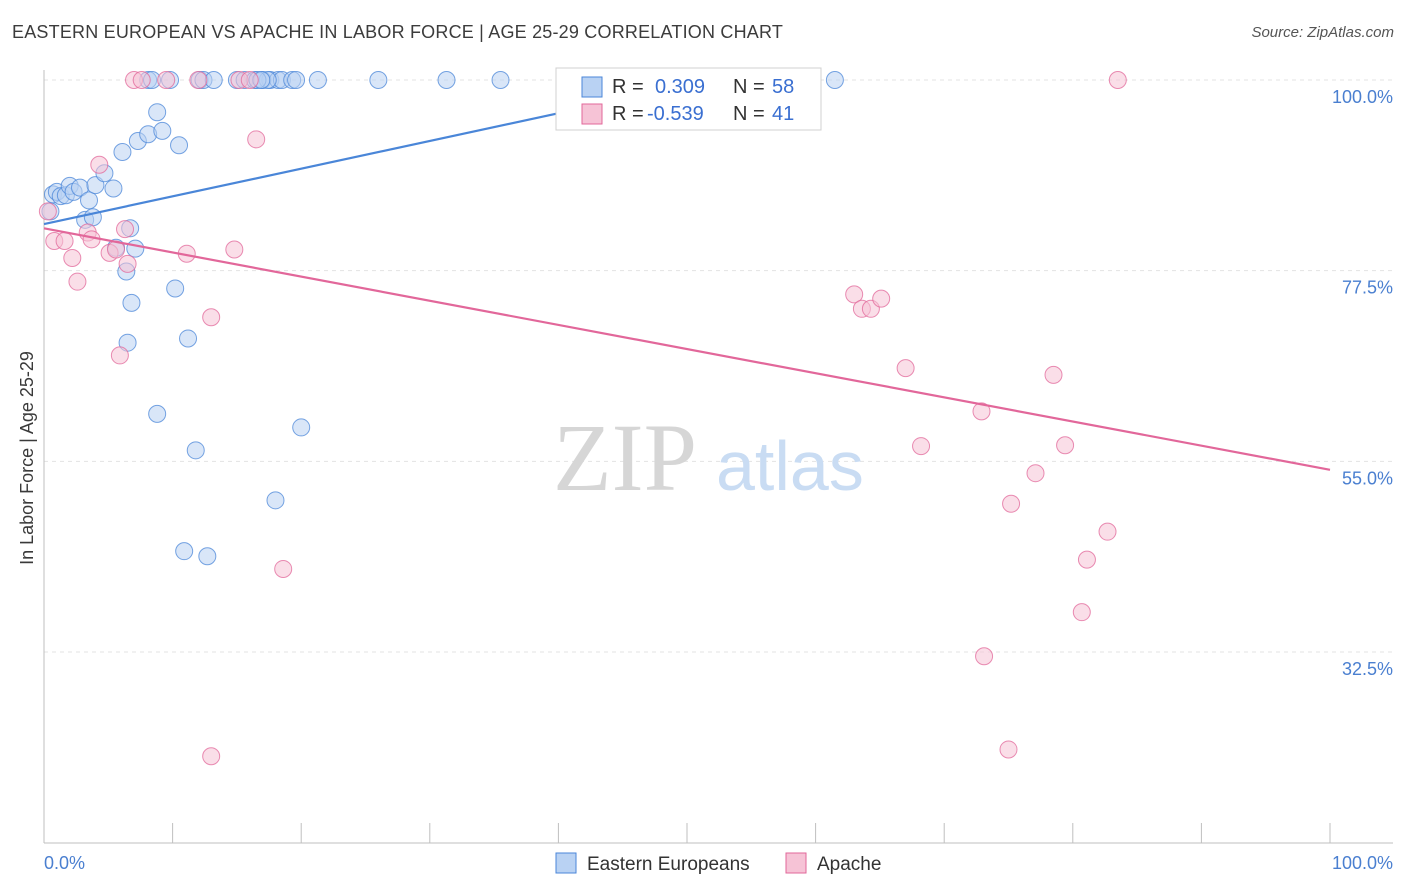 This screenshot has width=1406, height=892. Describe the element at coordinates (796, 863) in the screenshot. I see `series-legend-swatch-pink` at that location.